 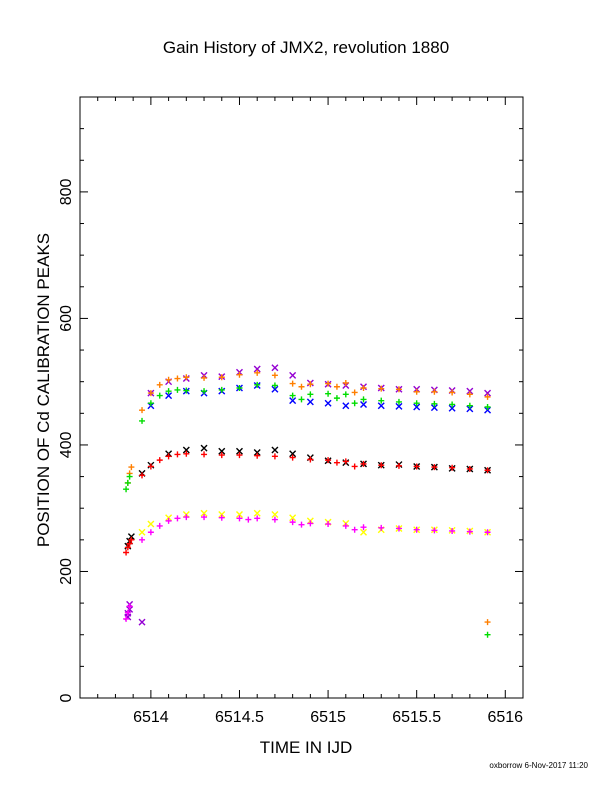 I want to click on y-tick-label: 800, so click(x=66, y=191).